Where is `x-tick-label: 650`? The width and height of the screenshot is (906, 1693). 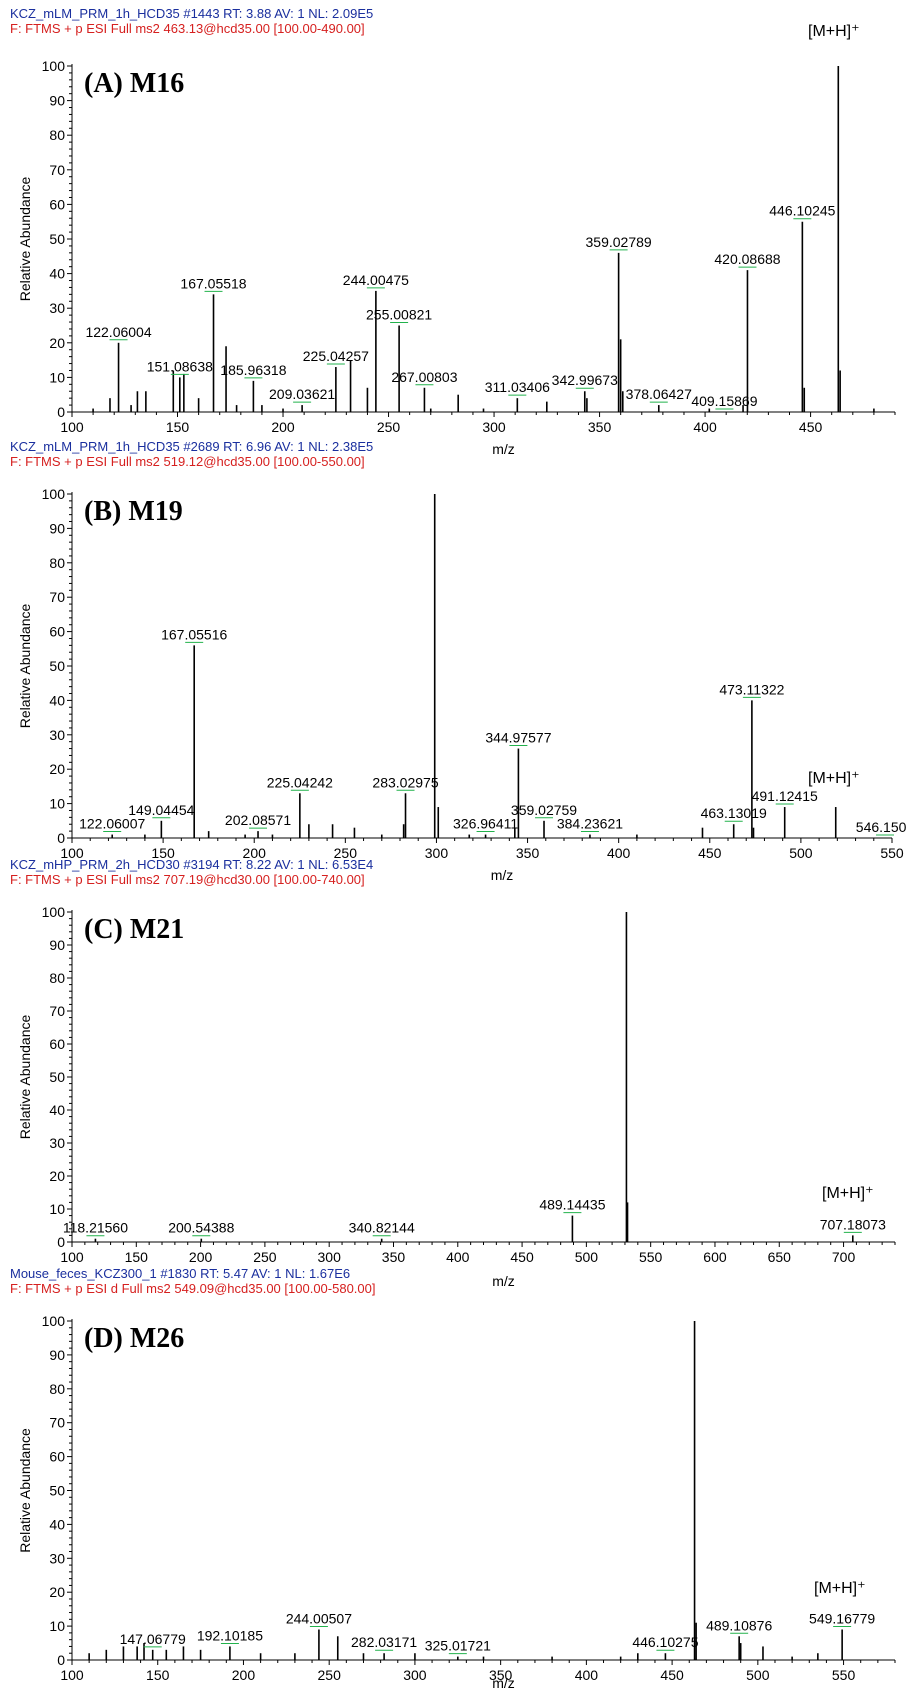
x-tick-label: 650 is located at coordinates (780, 1257).